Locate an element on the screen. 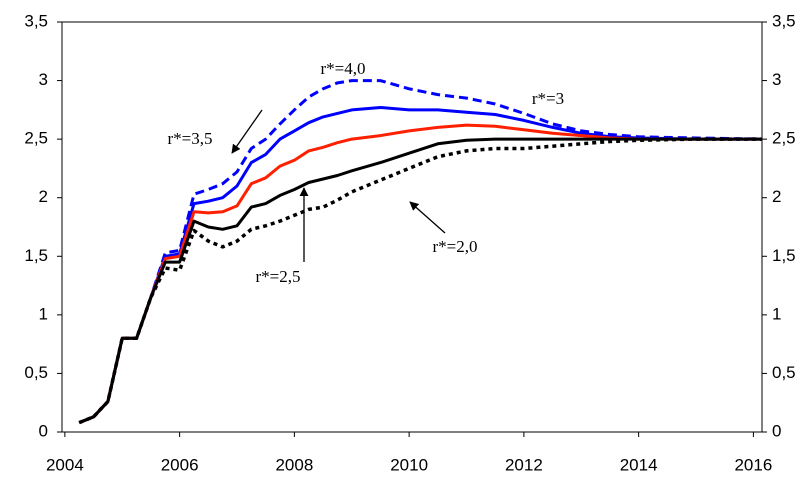  y-tick-label: 2,5 is located at coordinates (36, 138).